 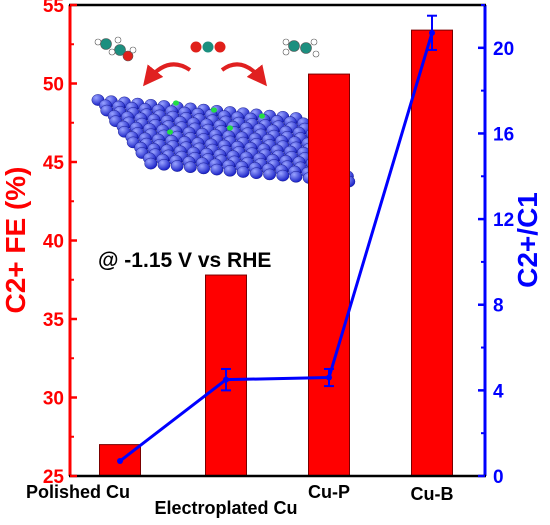 I want to click on reaction-arrow-left, so click(x=167, y=74).